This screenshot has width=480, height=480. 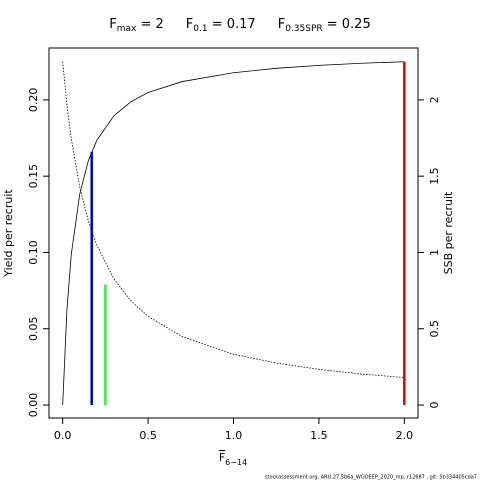 I want to click on x-tick-label: 0.5, so click(x=148, y=435).